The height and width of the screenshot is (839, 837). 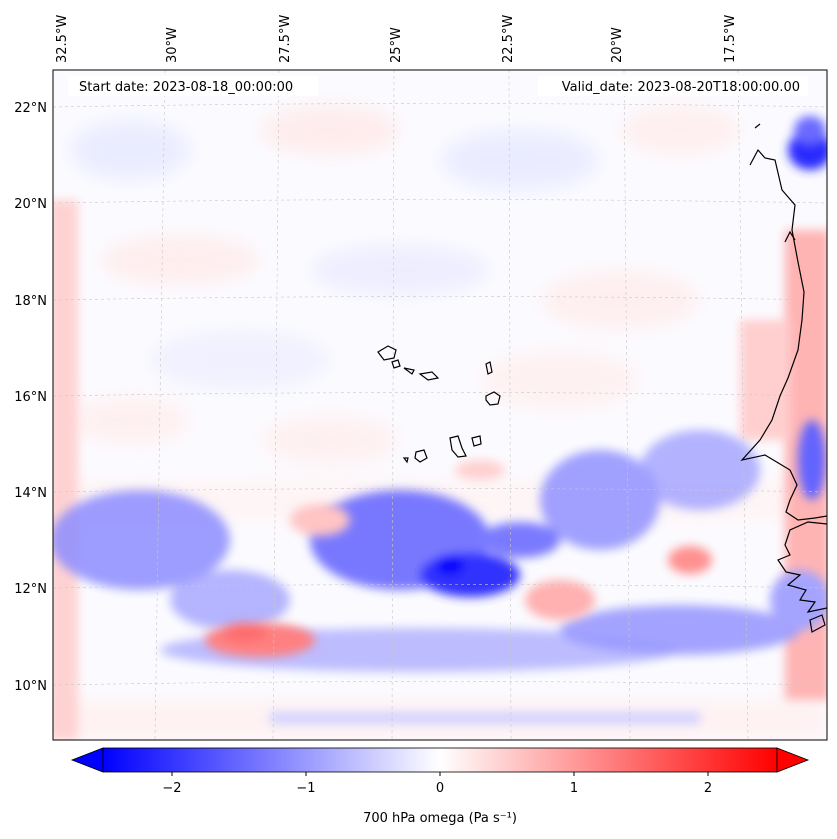 What do you see at coordinates (172, 45) in the screenshot?
I see `lon-label: 30°W` at bounding box center [172, 45].